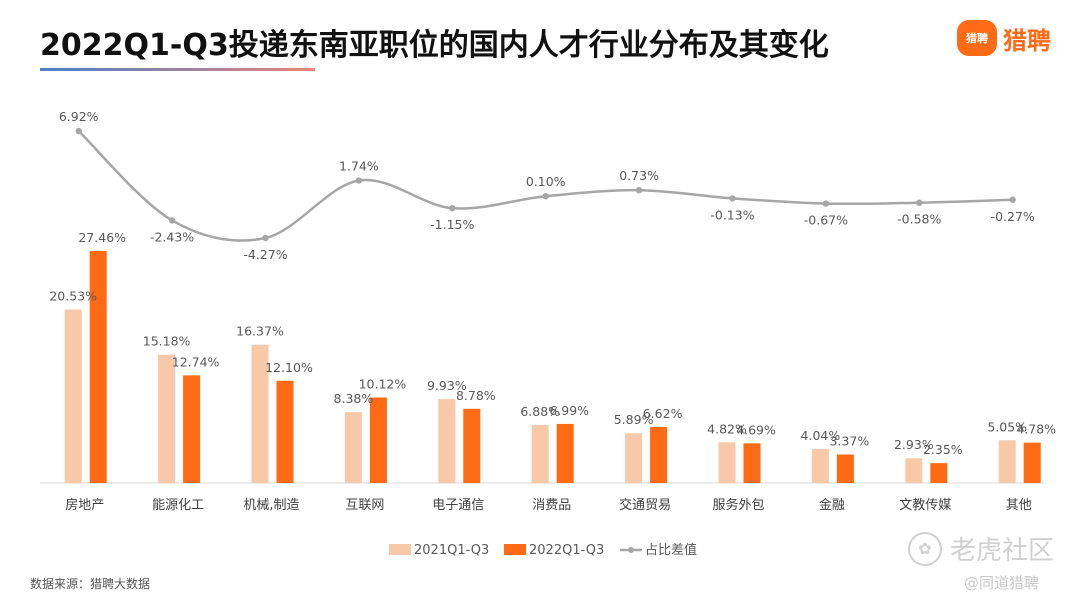 The width and height of the screenshot is (1080, 608). Describe the element at coordinates (167, 341) in the screenshot. I see `bar-2021-label: 15.18%` at that location.